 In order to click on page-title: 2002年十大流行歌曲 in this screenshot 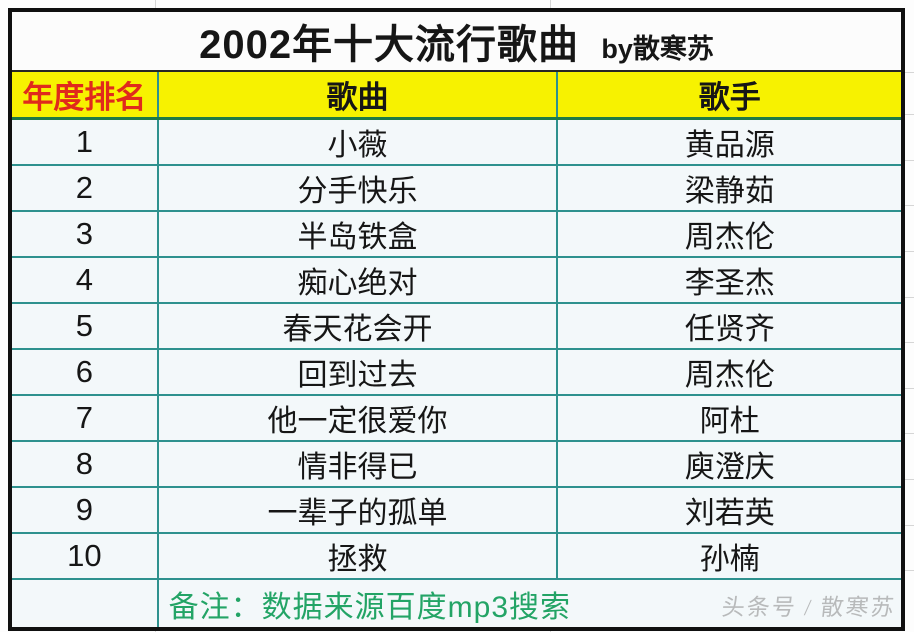, I will do `click(389, 45)`.